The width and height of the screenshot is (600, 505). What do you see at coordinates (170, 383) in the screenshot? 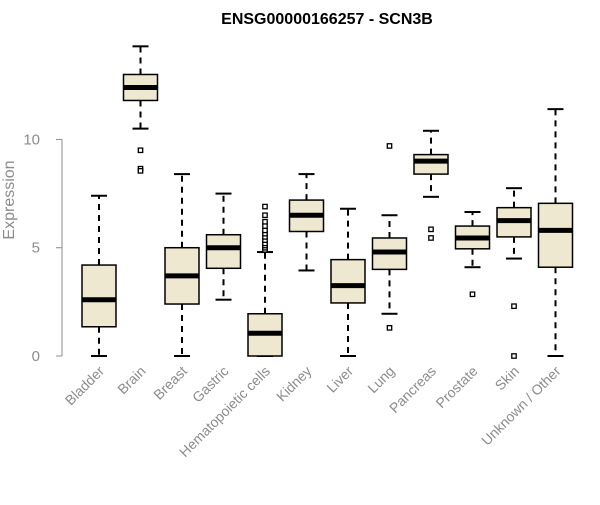
I see `x-category-label: Breast` at bounding box center [170, 383].